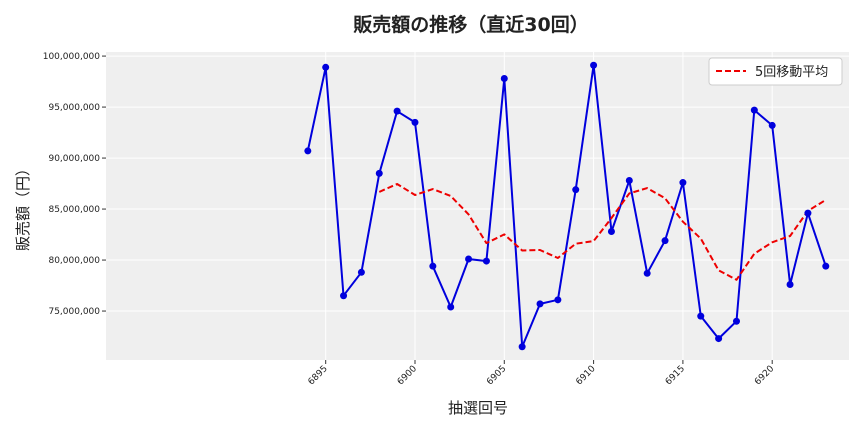 Image resolution: width=864 pixels, height=432 pixels. I want to click on y-axis-label: 販売額（円）, so click(23, 206).